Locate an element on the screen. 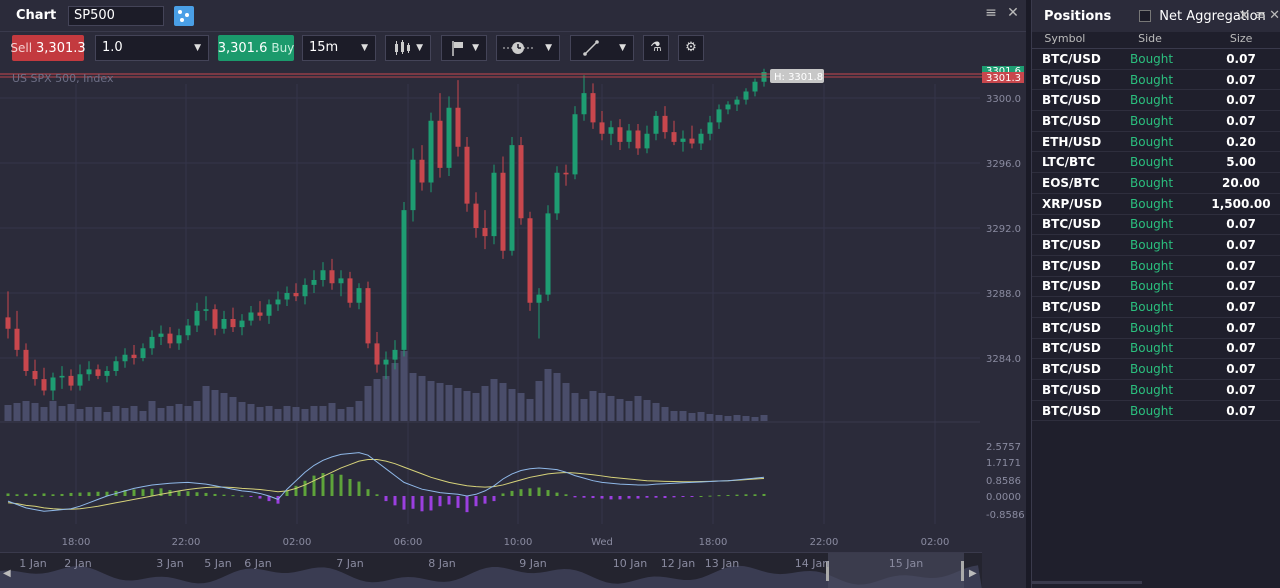 The height and width of the screenshot is (588, 1280). net-aggregation-checkbox is located at coordinates (1145, 16).